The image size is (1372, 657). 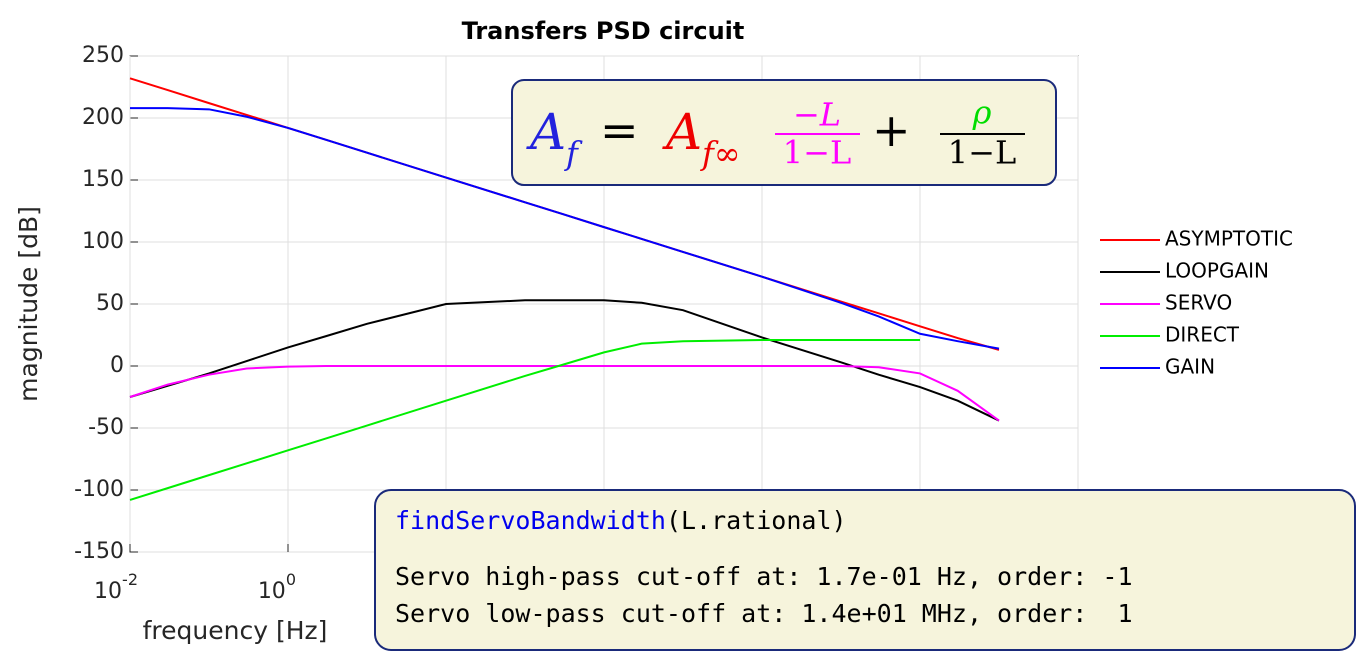 I want to click on legend-label: DIRECT, so click(x=1202, y=335).